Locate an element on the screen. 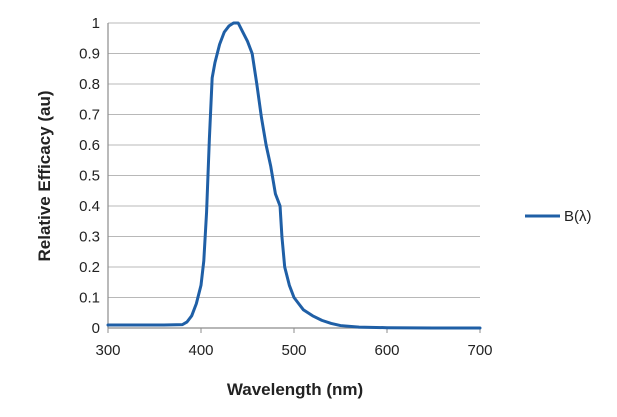 The width and height of the screenshot is (617, 417). y-tick-label: 0 is located at coordinates (96, 328).